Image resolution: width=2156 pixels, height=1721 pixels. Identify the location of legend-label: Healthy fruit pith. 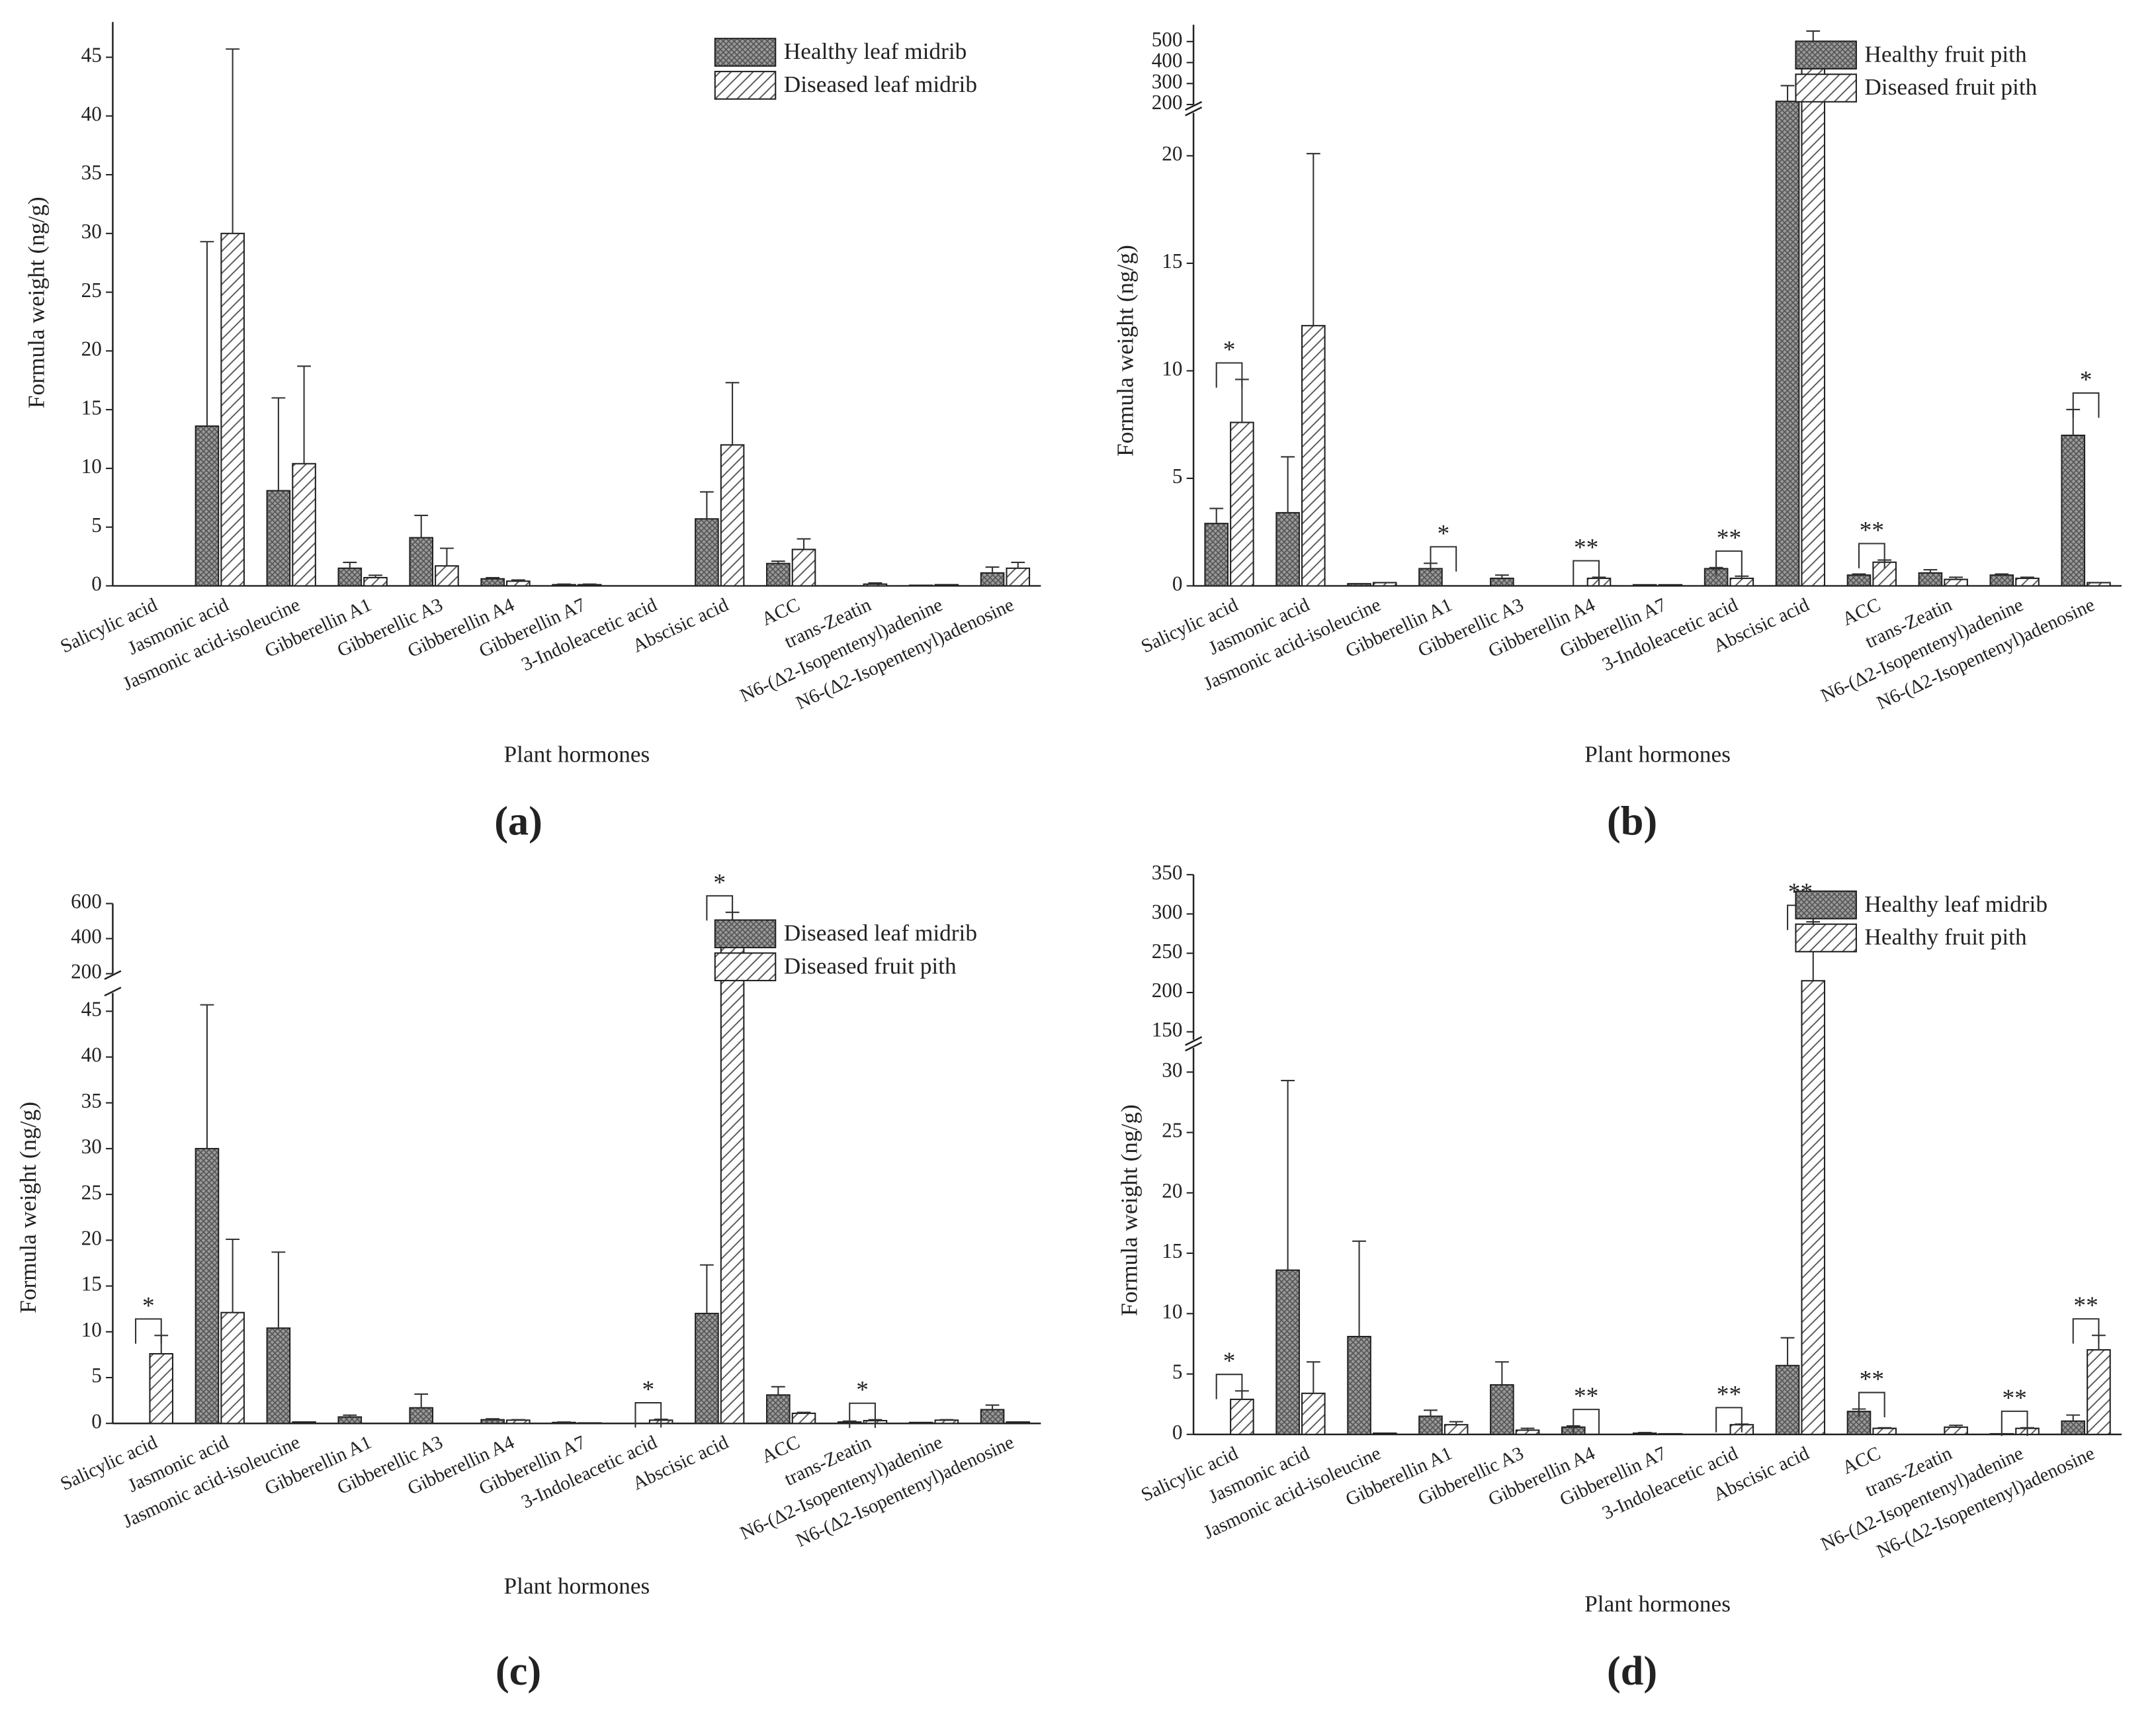
(1945, 54).